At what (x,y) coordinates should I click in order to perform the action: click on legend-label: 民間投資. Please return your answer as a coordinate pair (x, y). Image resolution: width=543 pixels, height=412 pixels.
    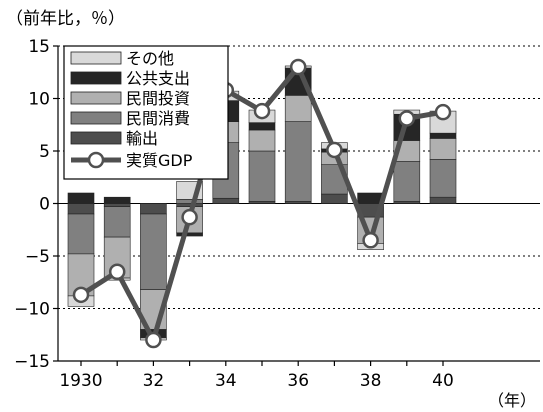
    Looking at the image, I should click on (158, 98).